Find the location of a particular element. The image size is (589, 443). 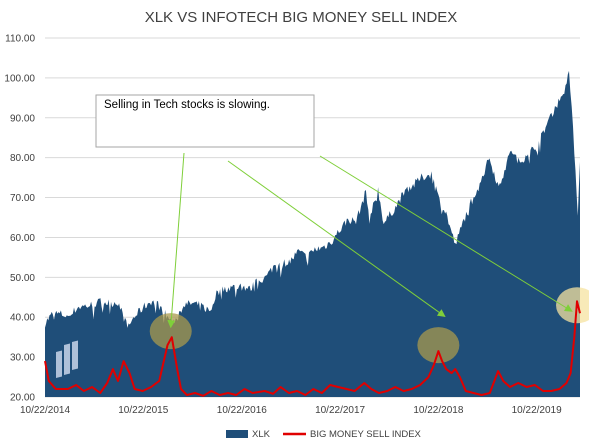

y-tick-label: 50.00 is located at coordinates (22, 278).